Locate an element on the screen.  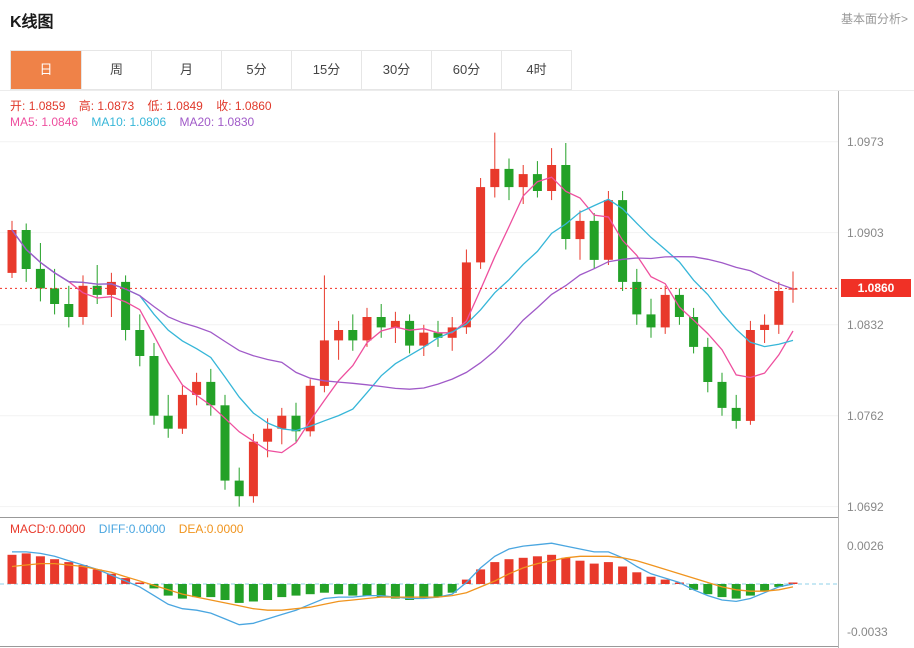
y-tick-label: 1.0832 is located at coordinates (865, 324).